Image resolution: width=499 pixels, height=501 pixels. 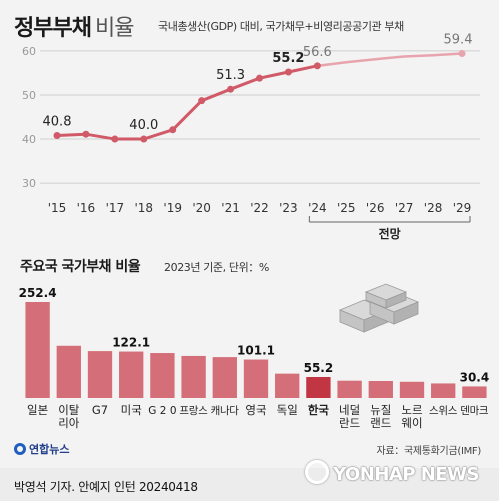 What do you see at coordinates (53, 28) in the screenshot?
I see `title-bold: 정부부채` at bounding box center [53, 28].